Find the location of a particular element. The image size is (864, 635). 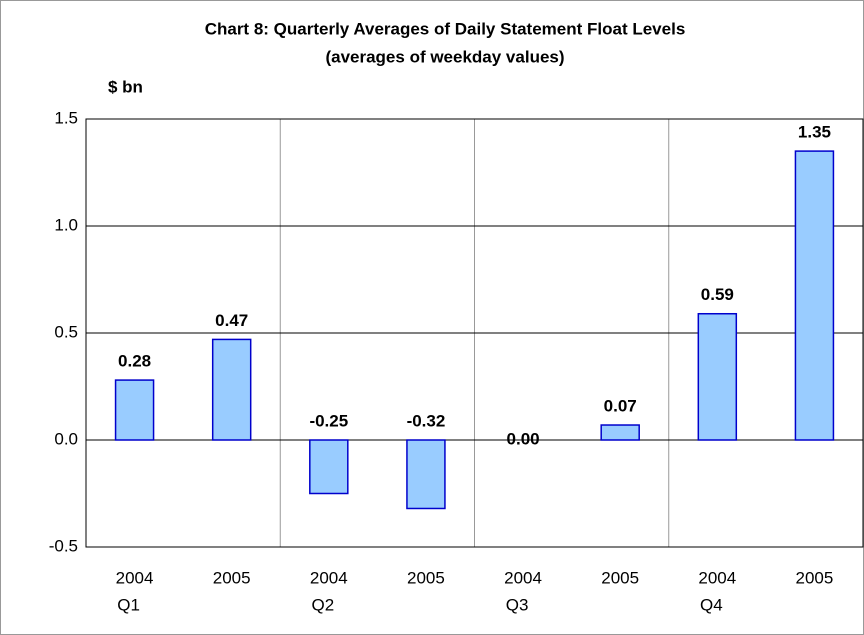

value-label: 1.35 is located at coordinates (814, 132).